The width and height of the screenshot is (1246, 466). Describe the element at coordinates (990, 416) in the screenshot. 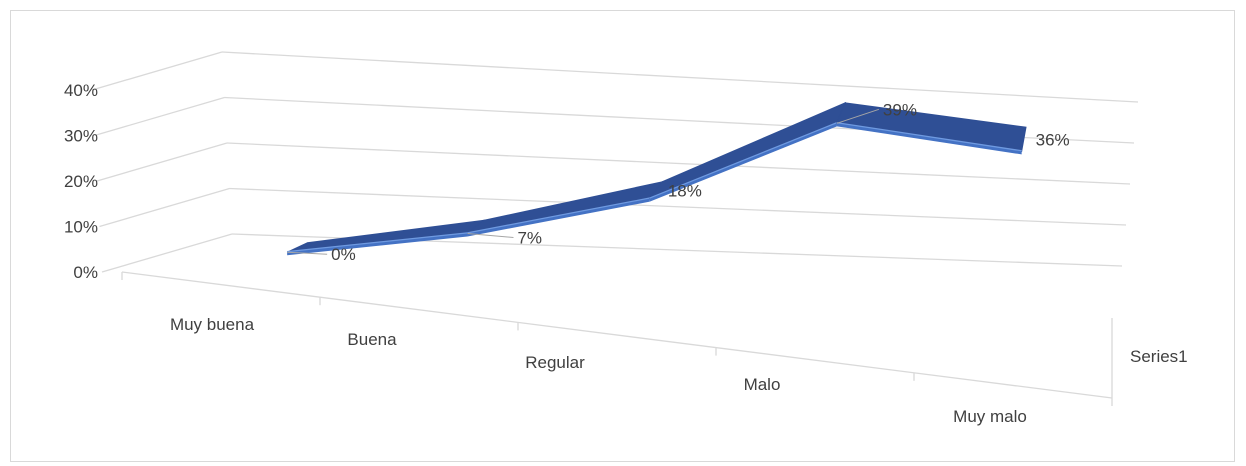

I see `x-category-label: Muy malo` at that location.